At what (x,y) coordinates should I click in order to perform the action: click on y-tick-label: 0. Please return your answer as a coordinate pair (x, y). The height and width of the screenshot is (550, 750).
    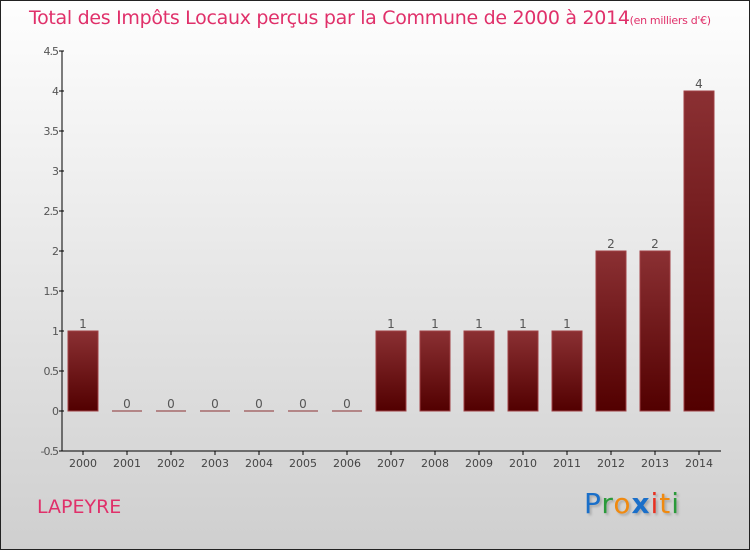
    Looking at the image, I should click on (55, 411).